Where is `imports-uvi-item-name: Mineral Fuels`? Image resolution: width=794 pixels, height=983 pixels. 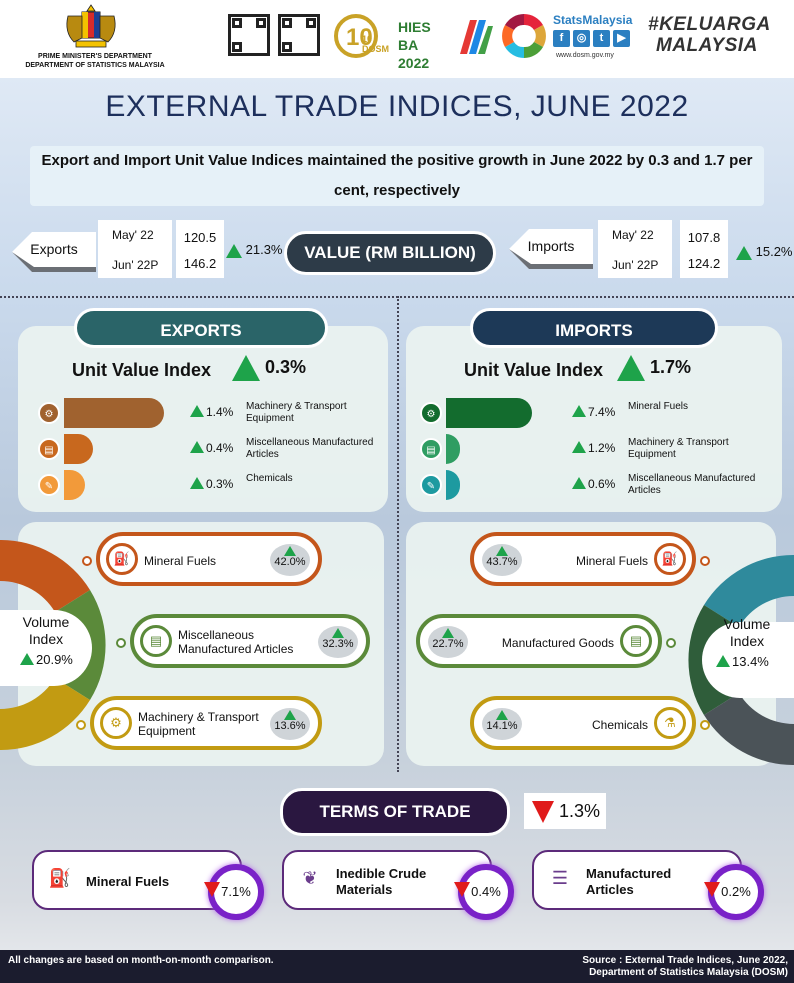
imports-uvi-item-name: Mineral Fuels is located at coordinates (658, 406).